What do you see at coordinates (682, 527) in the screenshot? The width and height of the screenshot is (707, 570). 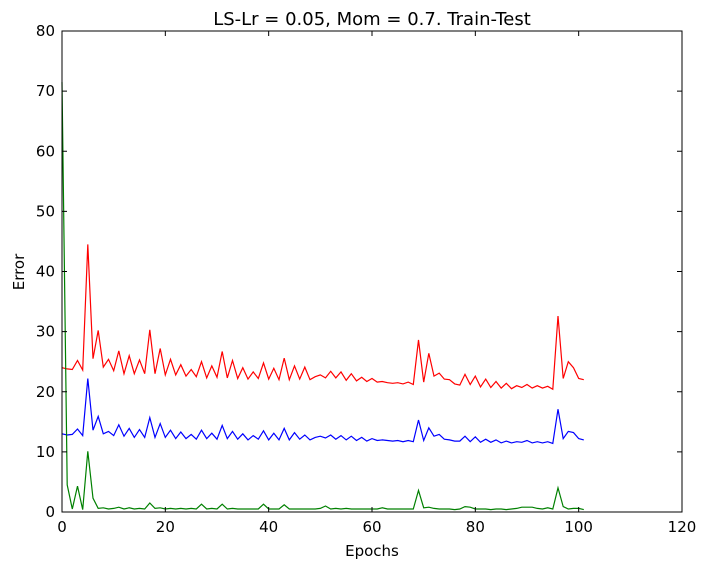 I see `x-tick-label: 120` at bounding box center [682, 527].